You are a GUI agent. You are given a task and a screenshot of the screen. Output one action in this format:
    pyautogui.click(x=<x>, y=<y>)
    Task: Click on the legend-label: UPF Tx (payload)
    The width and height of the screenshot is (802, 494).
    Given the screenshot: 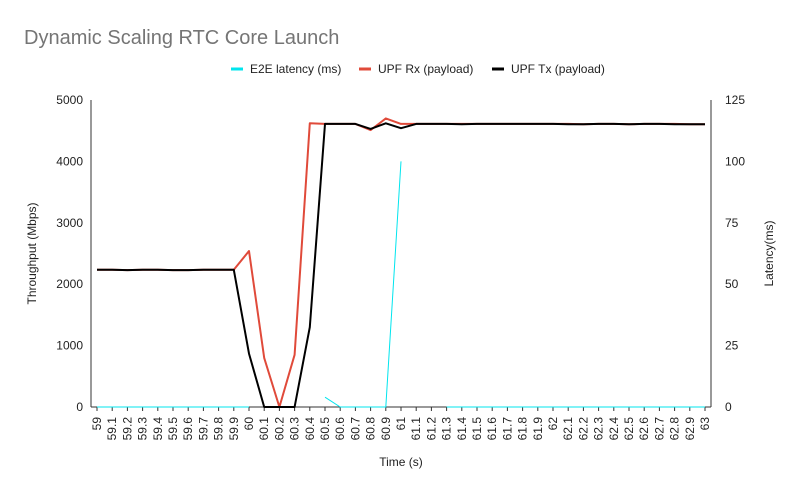 What is the action you would take?
    pyautogui.click(x=558, y=69)
    